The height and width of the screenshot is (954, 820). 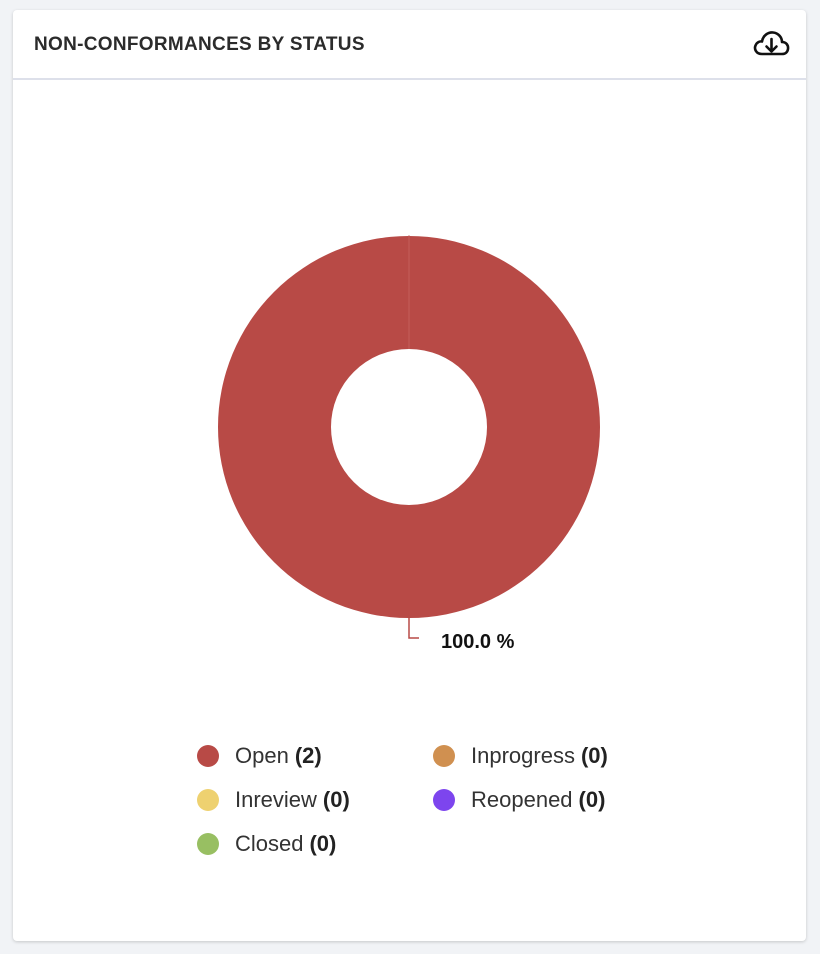 What do you see at coordinates (413, 628) in the screenshot?
I see `data-label-connector` at bounding box center [413, 628].